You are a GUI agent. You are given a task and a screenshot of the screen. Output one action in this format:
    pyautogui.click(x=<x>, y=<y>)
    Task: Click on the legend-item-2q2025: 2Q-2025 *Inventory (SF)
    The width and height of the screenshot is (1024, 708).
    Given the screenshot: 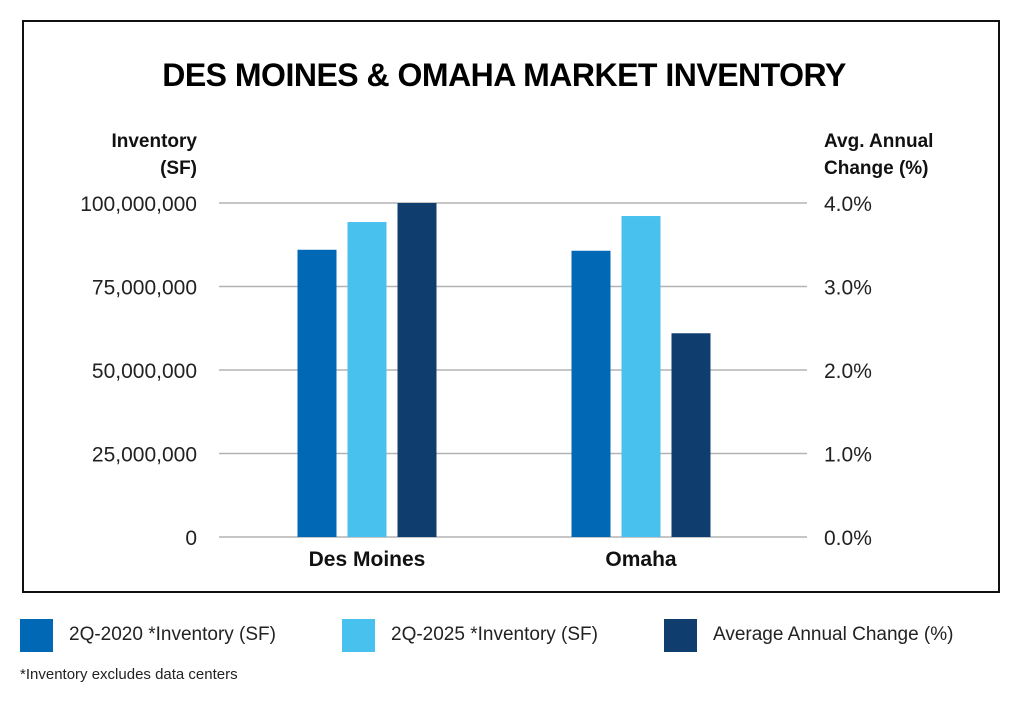 What is the action you would take?
    pyautogui.click(x=470, y=635)
    